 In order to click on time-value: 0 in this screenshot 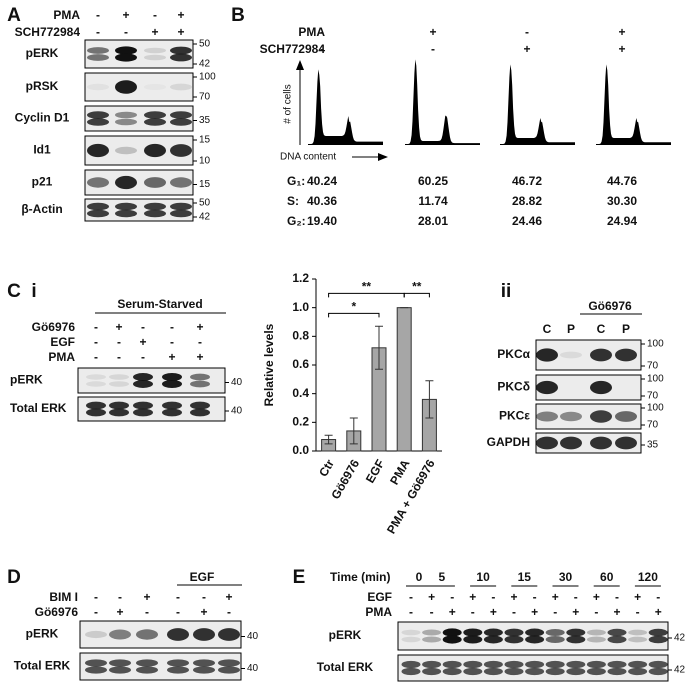, I will do `click(419, 577)`.